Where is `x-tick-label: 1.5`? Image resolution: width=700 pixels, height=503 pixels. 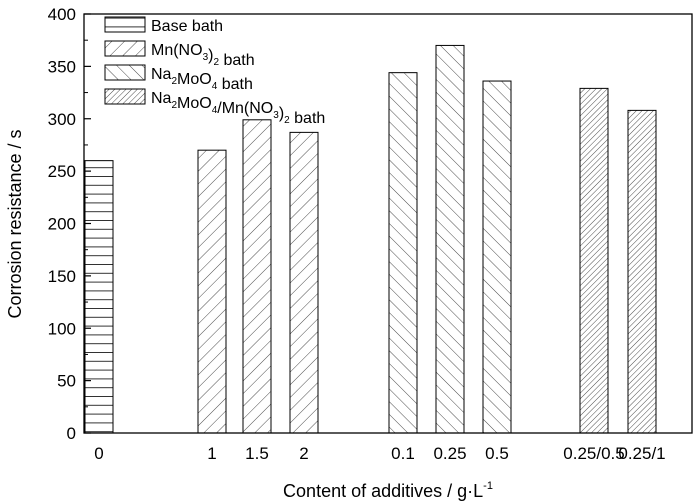
x-tick-label: 1.5 is located at coordinates (257, 453).